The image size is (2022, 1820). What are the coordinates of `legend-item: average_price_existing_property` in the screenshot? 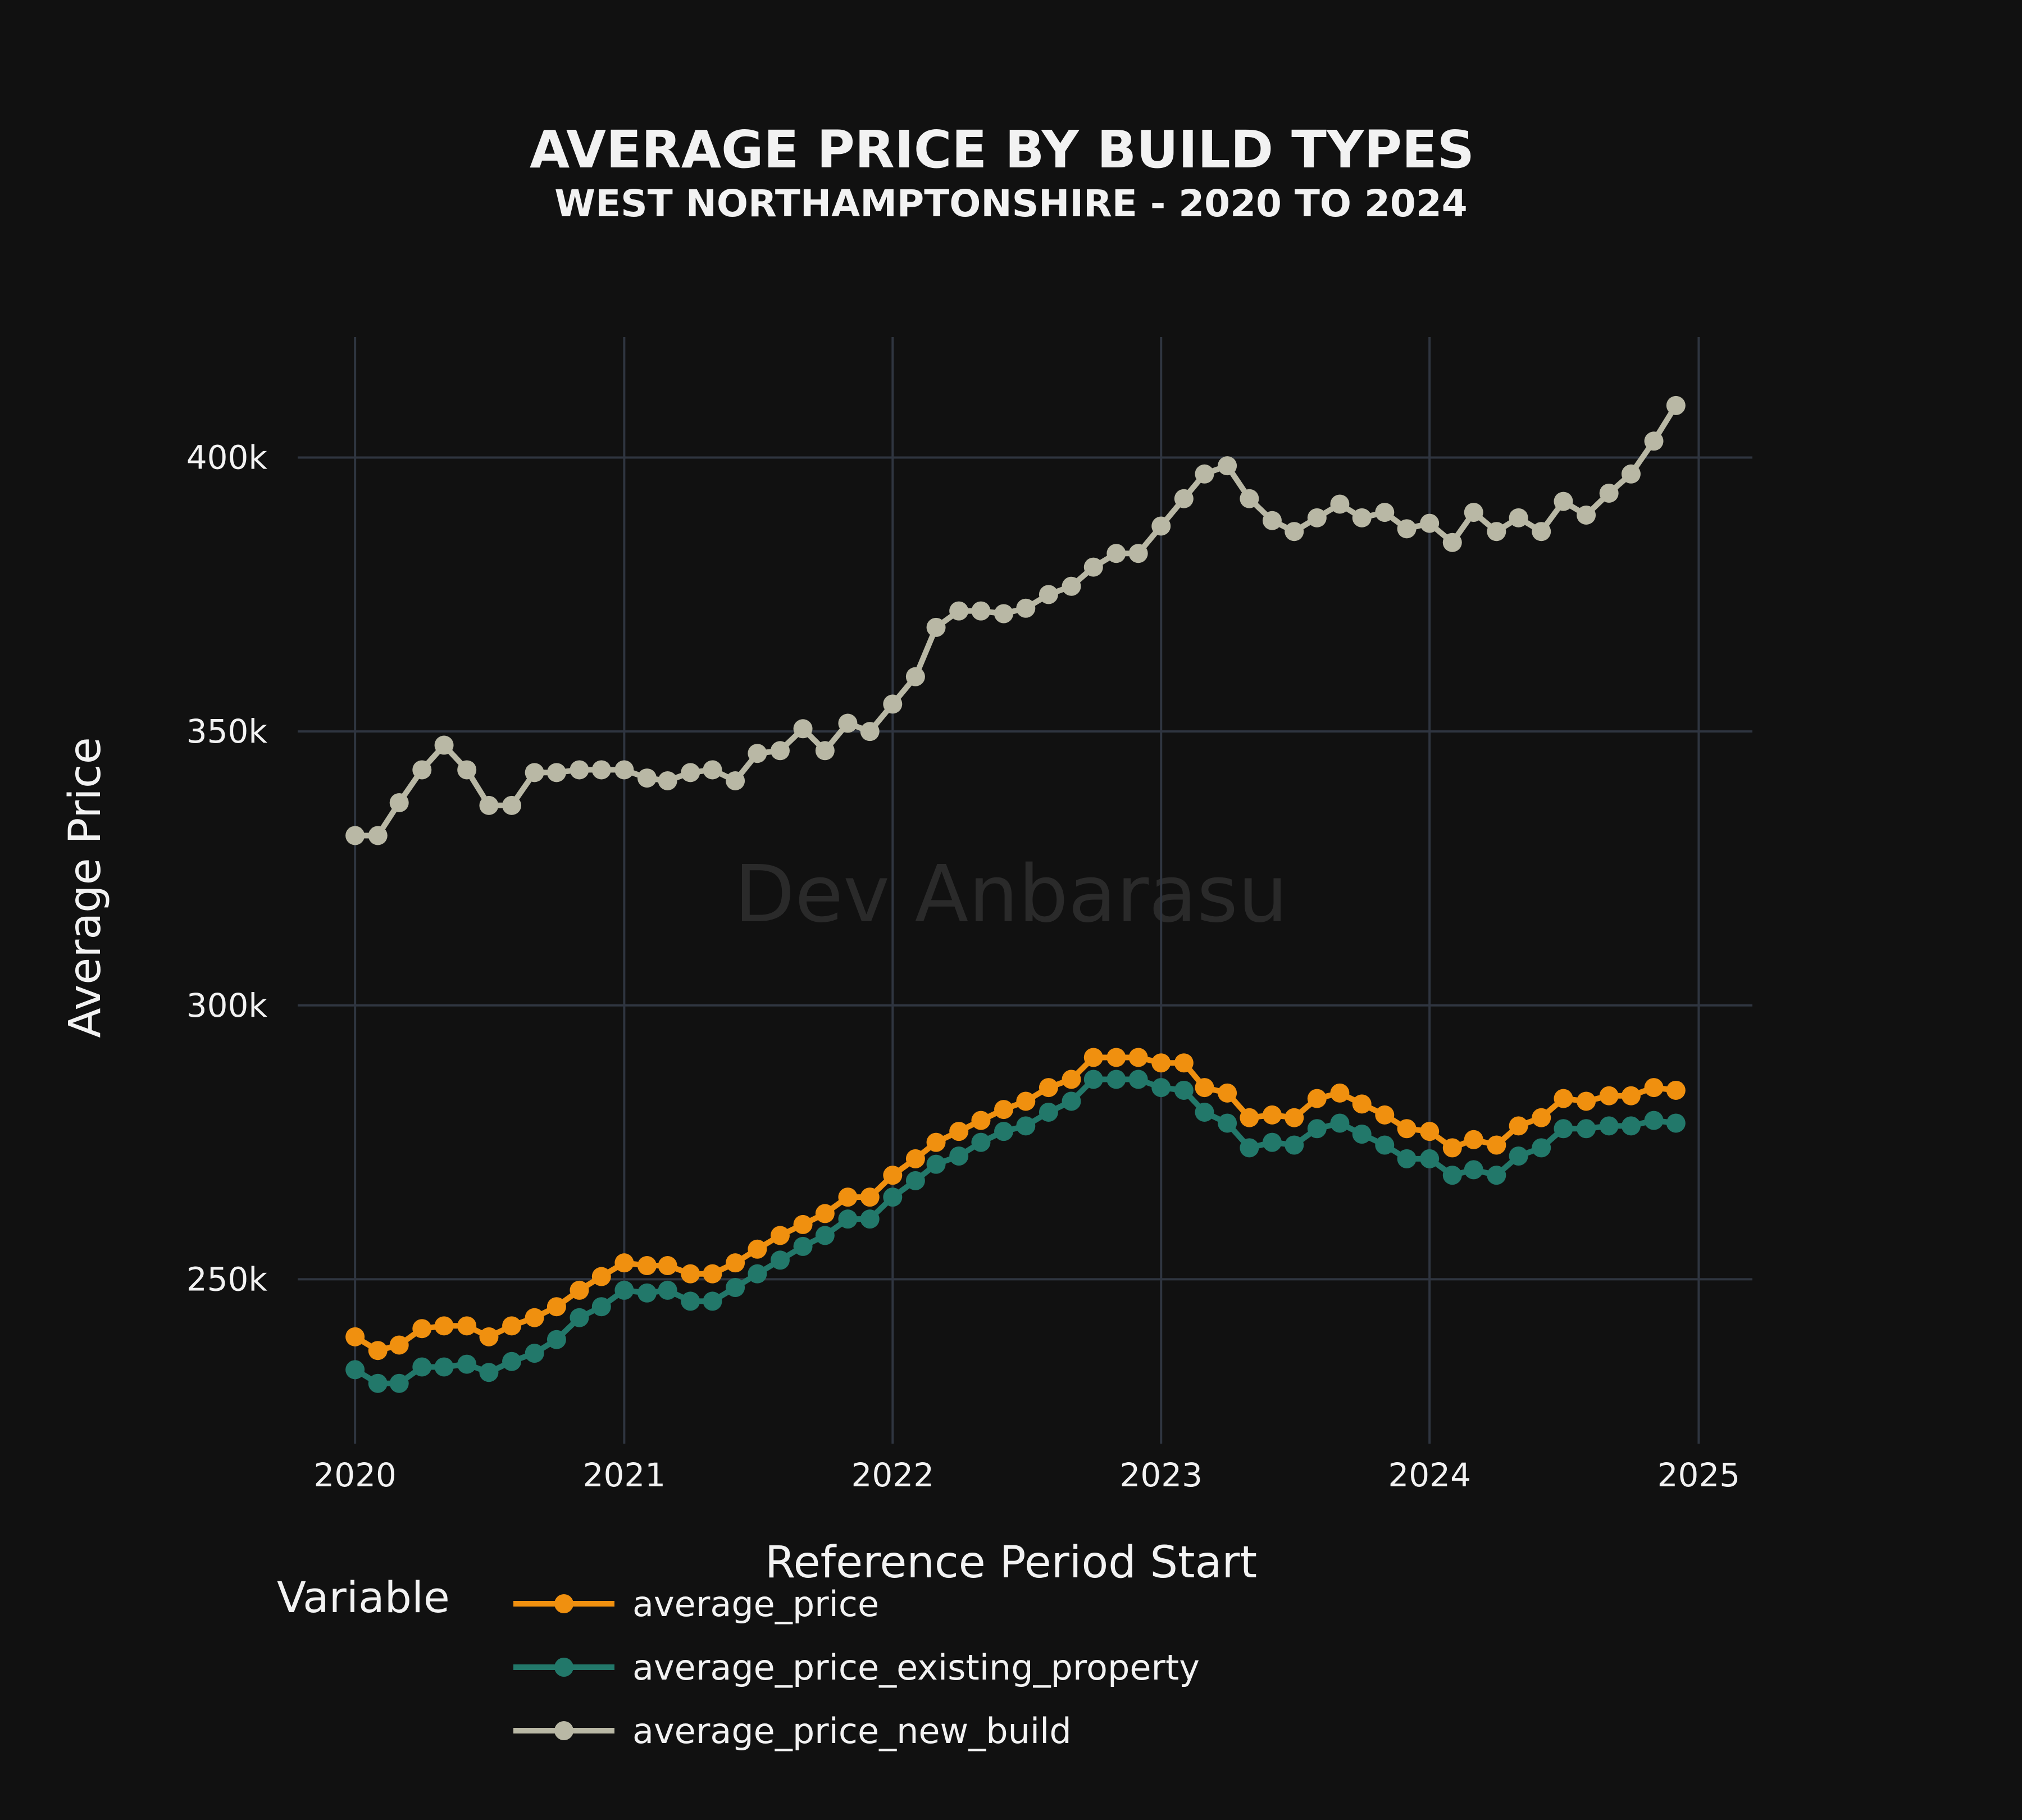 It's located at (856, 1667).